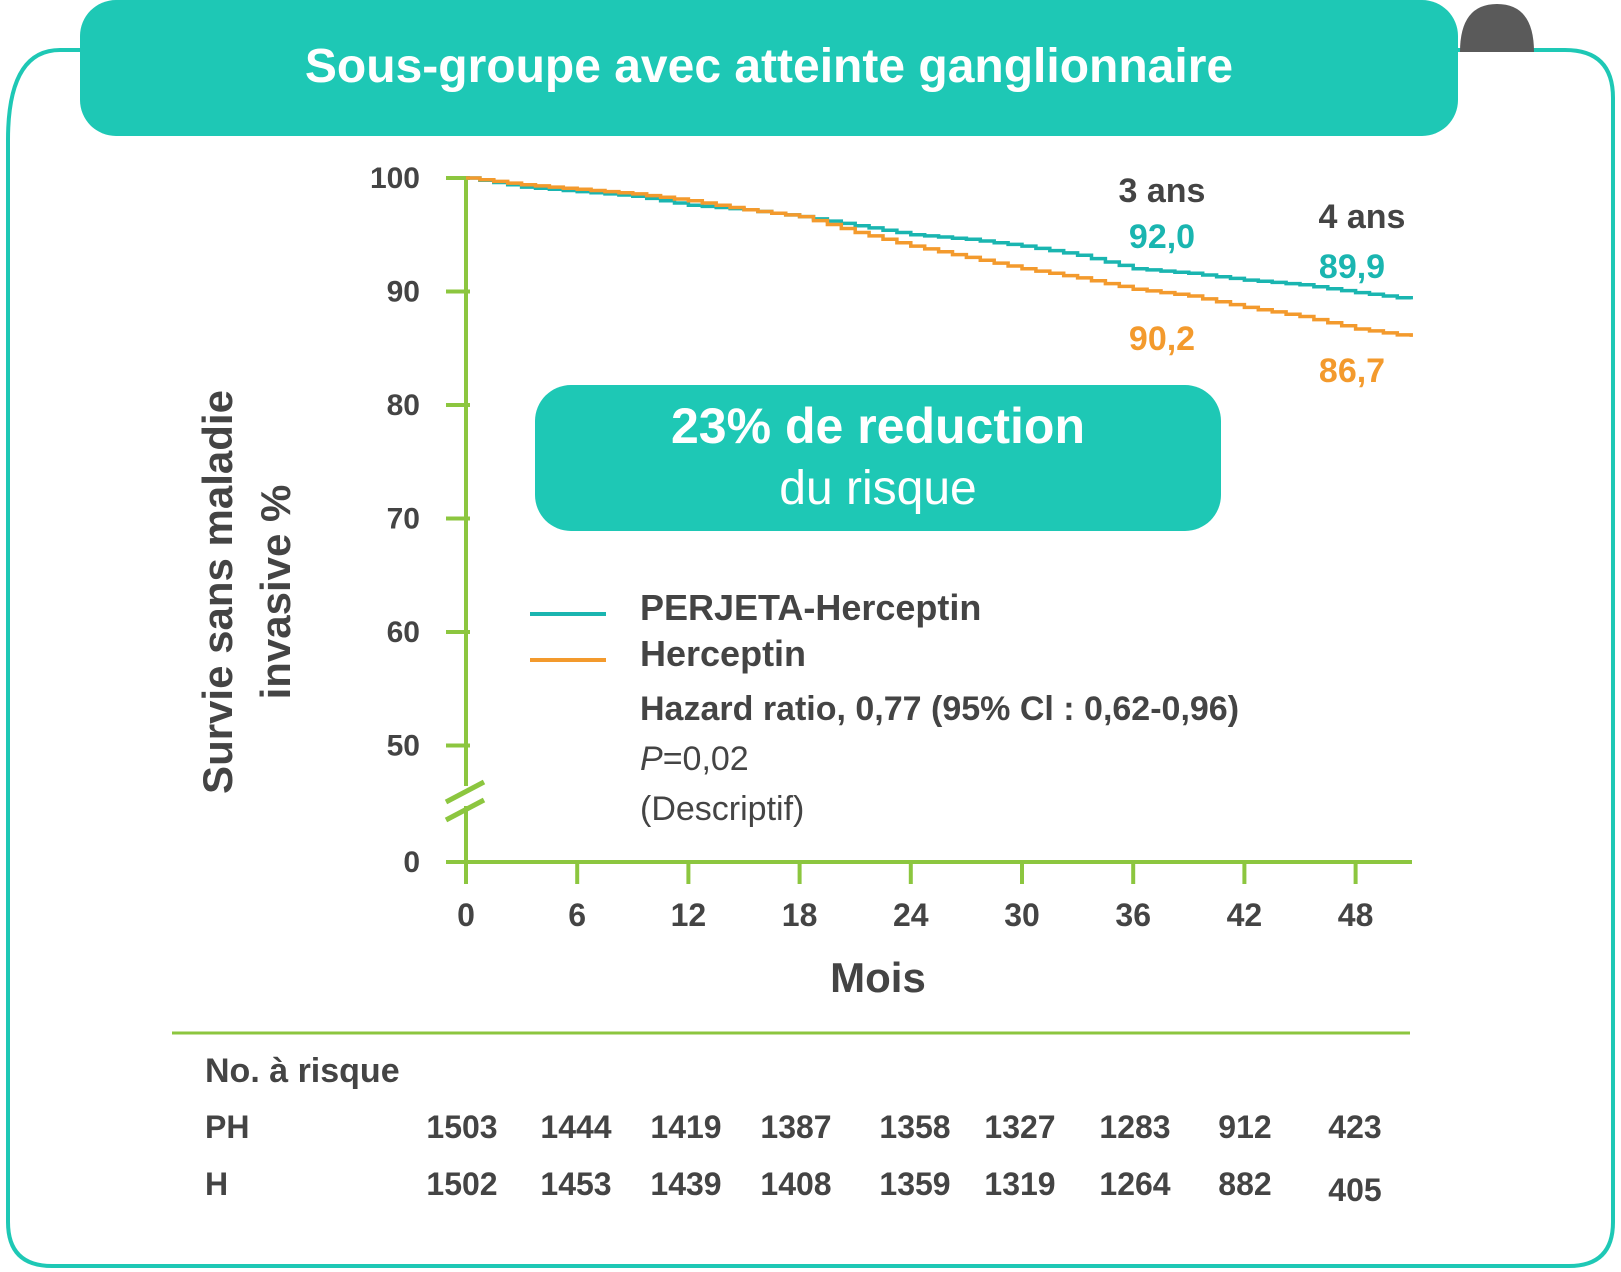  Describe the element at coordinates (227, 1127) in the screenshot. I see `risk-row-label: PH` at that location.